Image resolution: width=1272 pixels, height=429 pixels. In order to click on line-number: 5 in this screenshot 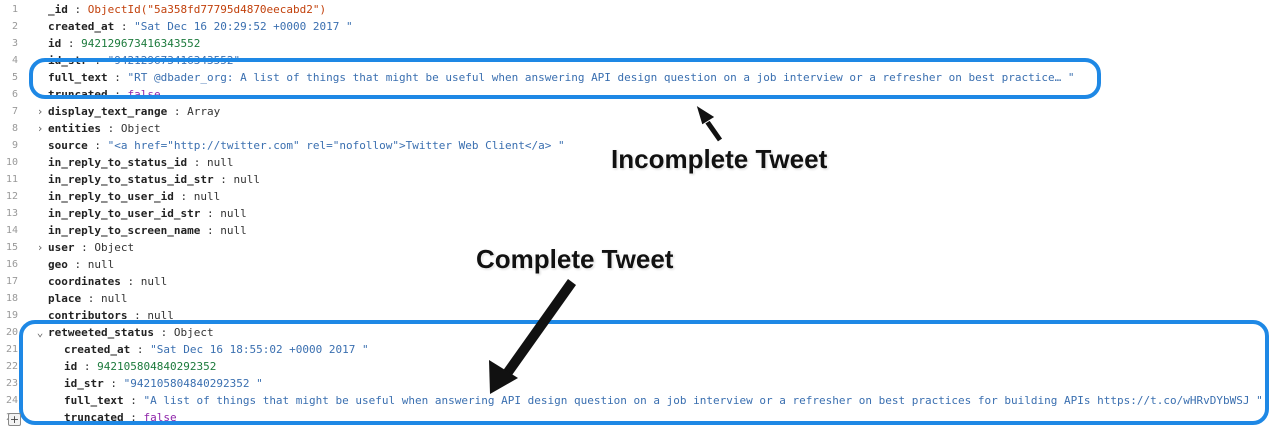, I will do `click(14, 77)`.